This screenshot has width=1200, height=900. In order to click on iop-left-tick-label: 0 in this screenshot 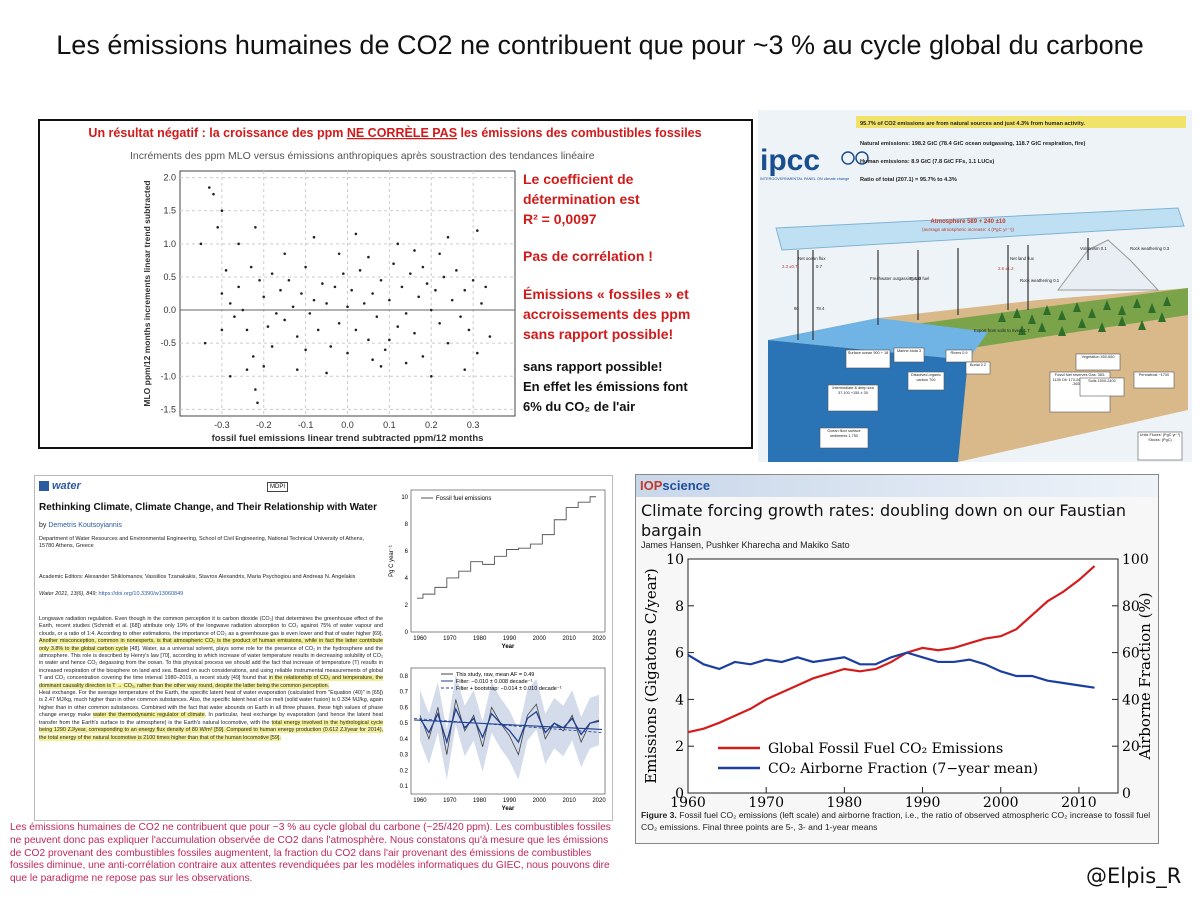, I will do `click(679, 794)`.